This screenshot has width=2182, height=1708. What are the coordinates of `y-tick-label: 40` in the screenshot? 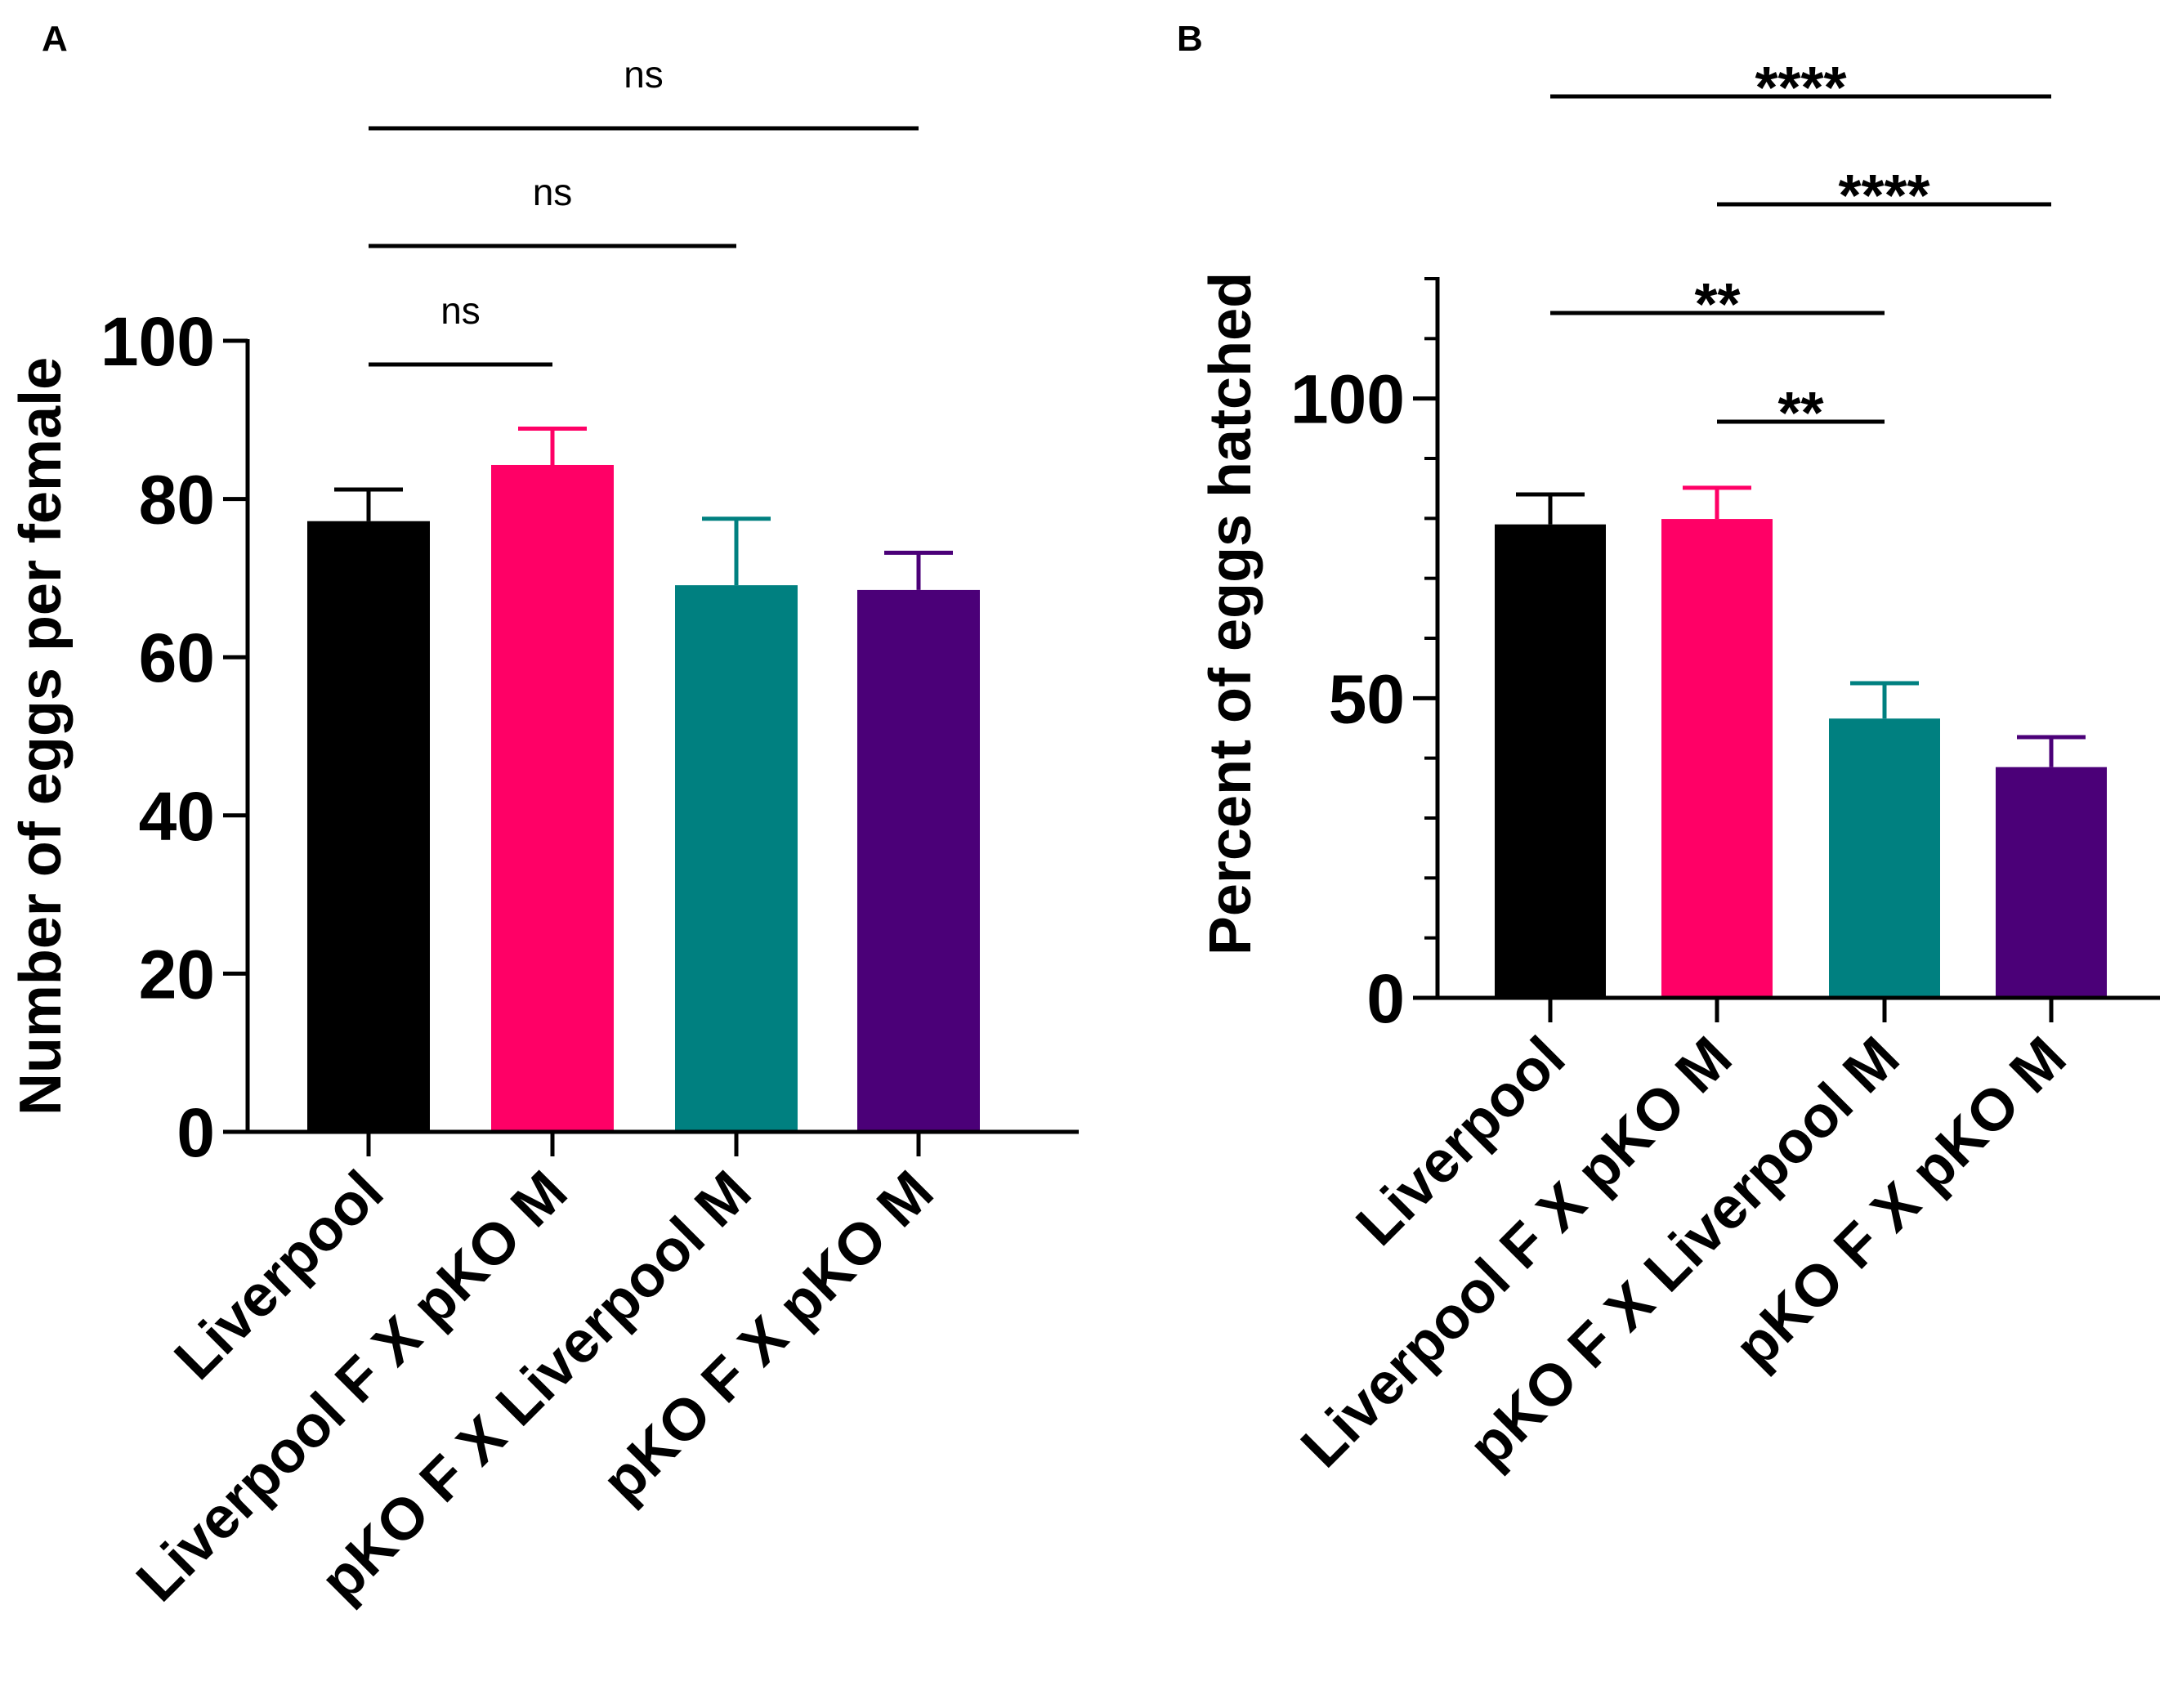 It's located at (177, 816).